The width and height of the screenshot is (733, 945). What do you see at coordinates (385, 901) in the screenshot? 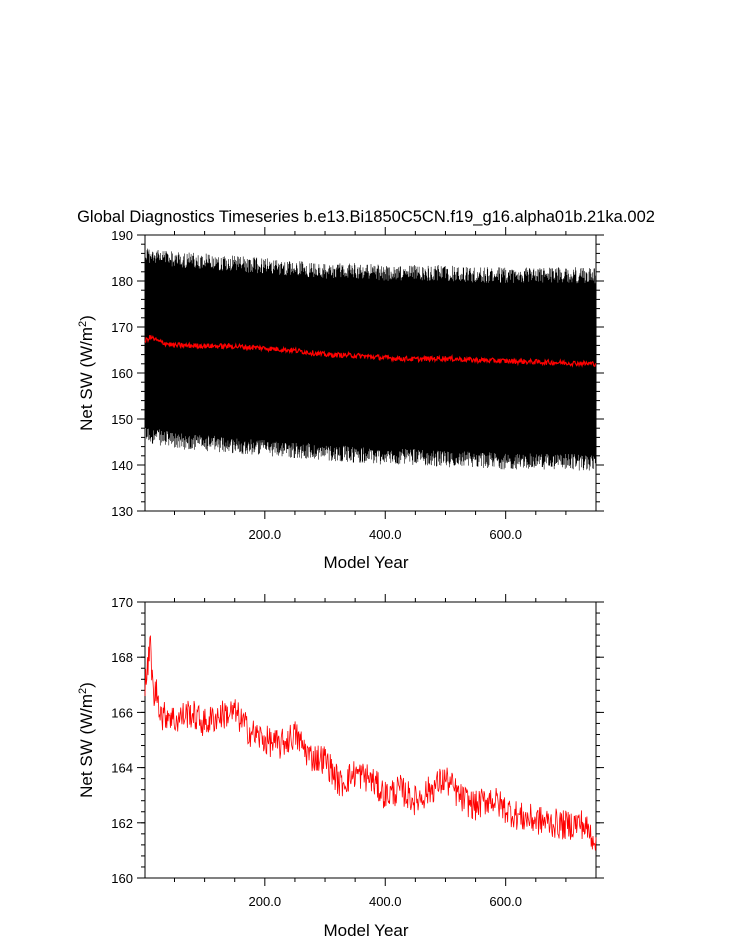
I see `bottom-xtick-label: 400.0` at bounding box center [385, 901].